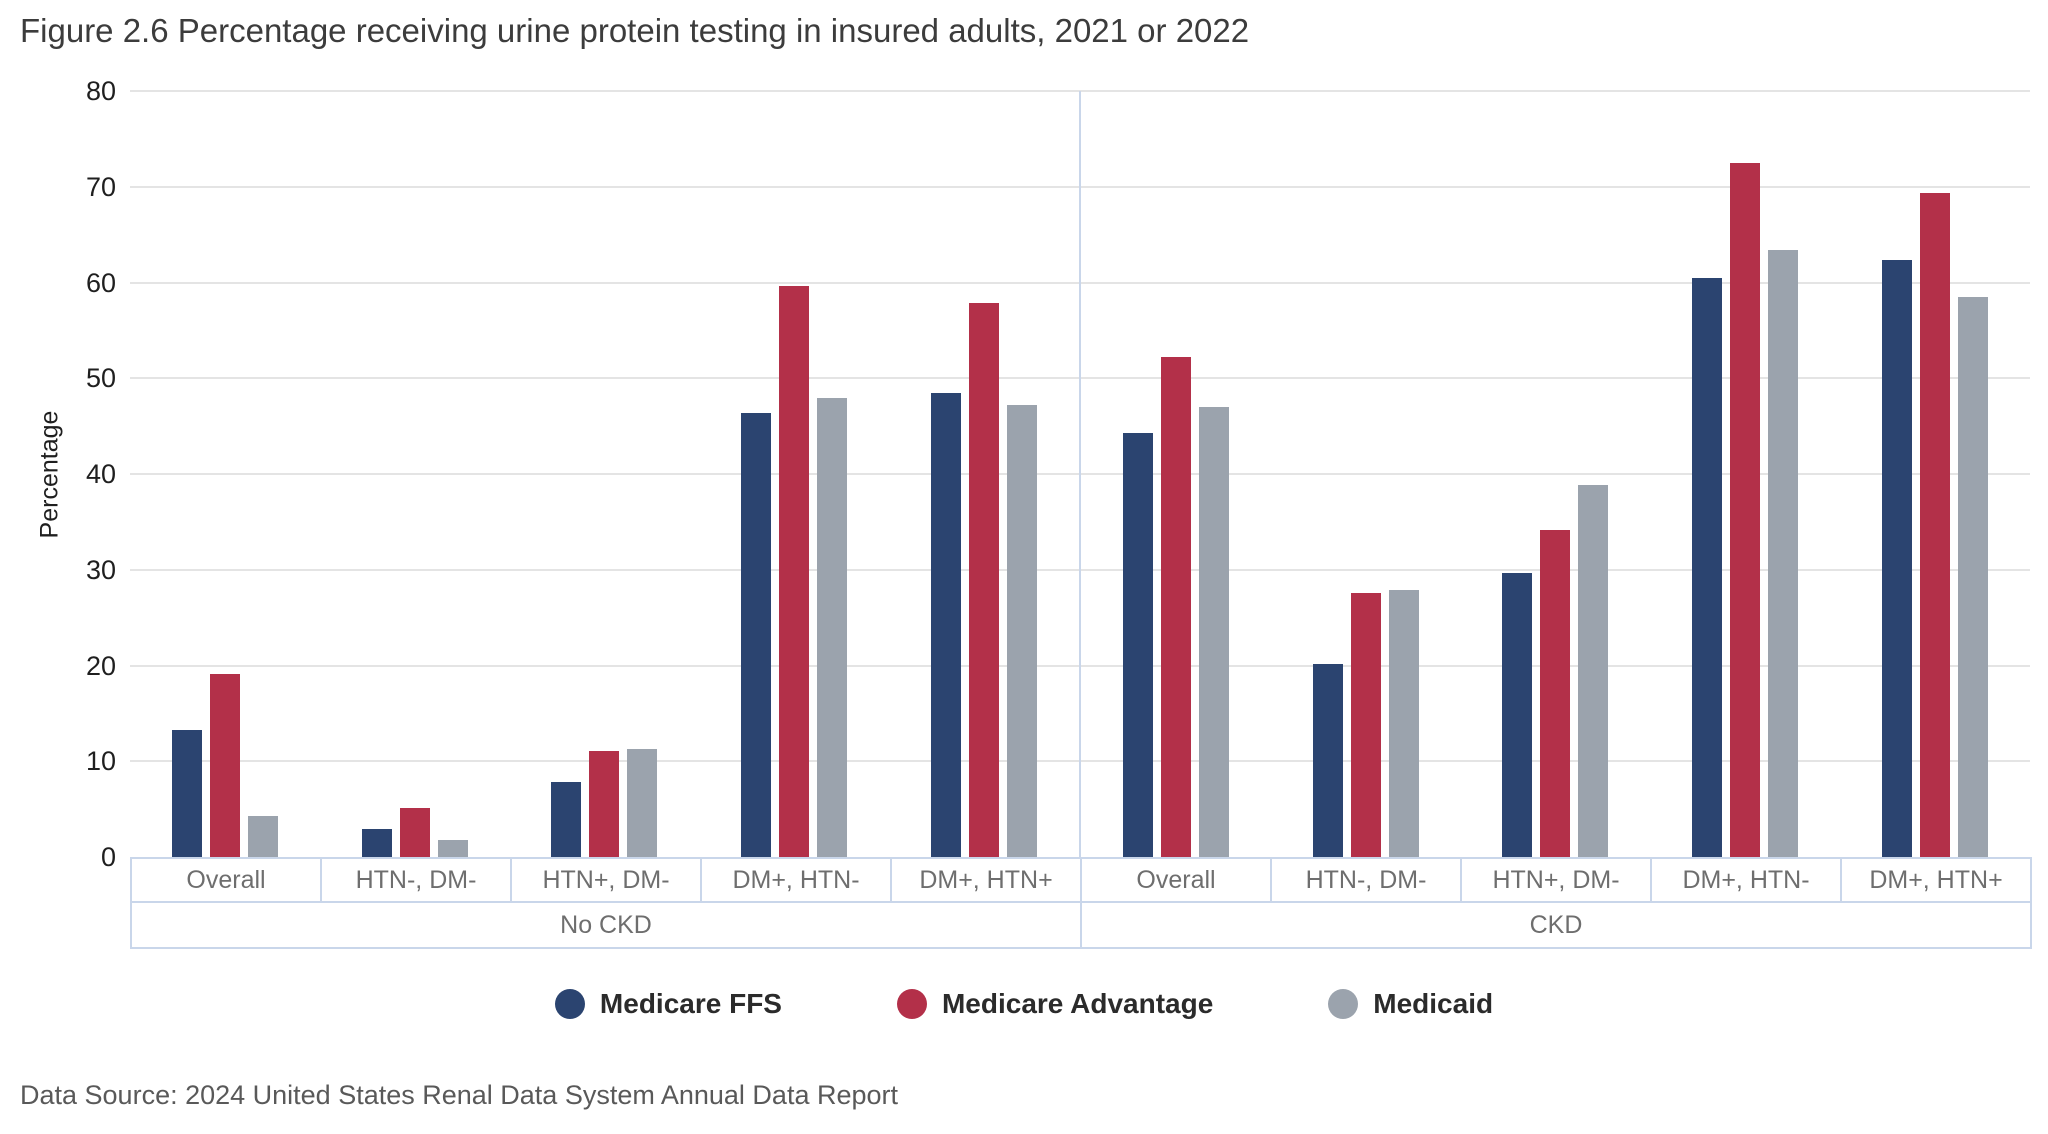 This screenshot has width=2048, height=1134. Describe the element at coordinates (100, 186) in the screenshot. I see `y-tick-label-70: 70` at that location.